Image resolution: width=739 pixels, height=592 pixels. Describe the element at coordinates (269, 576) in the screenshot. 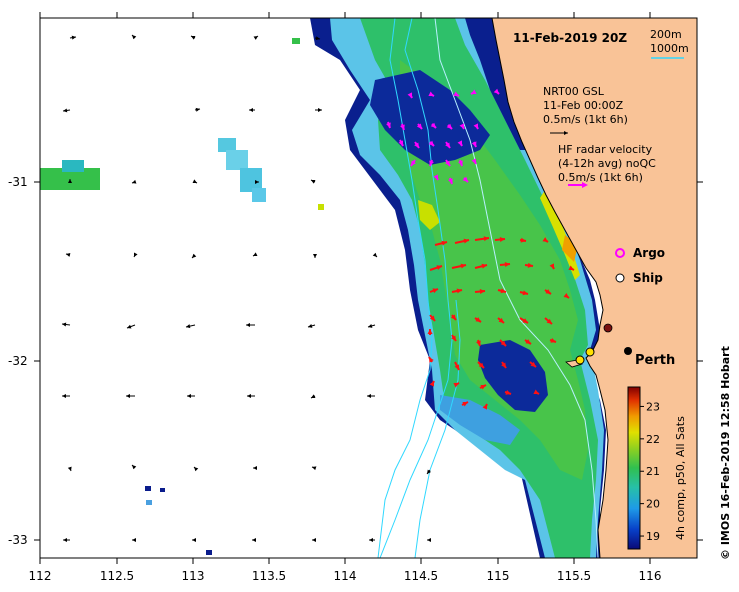

I see `x-tick-label: 113.5` at that location.